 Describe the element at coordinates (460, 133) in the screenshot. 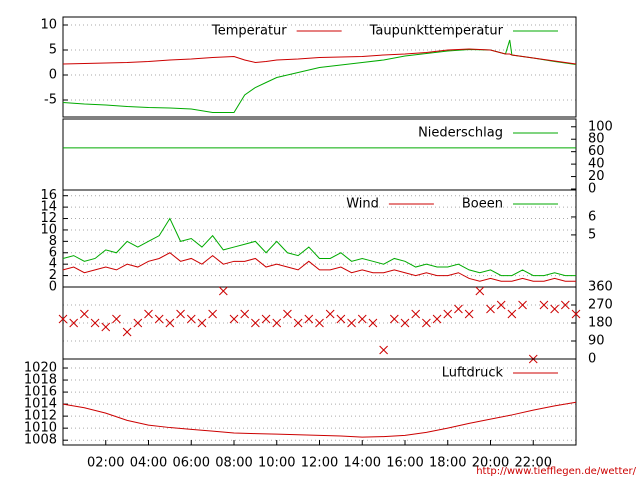

I see `legend-label: Niederschlag` at that location.